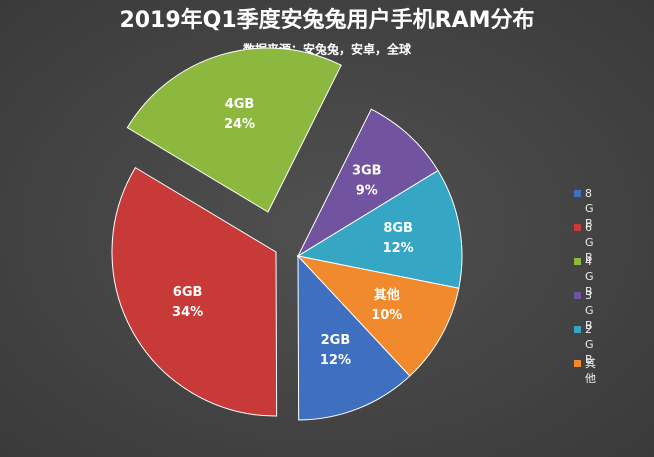  Describe the element at coordinates (336, 340) in the screenshot. I see `slice-label: 2GB` at that location.